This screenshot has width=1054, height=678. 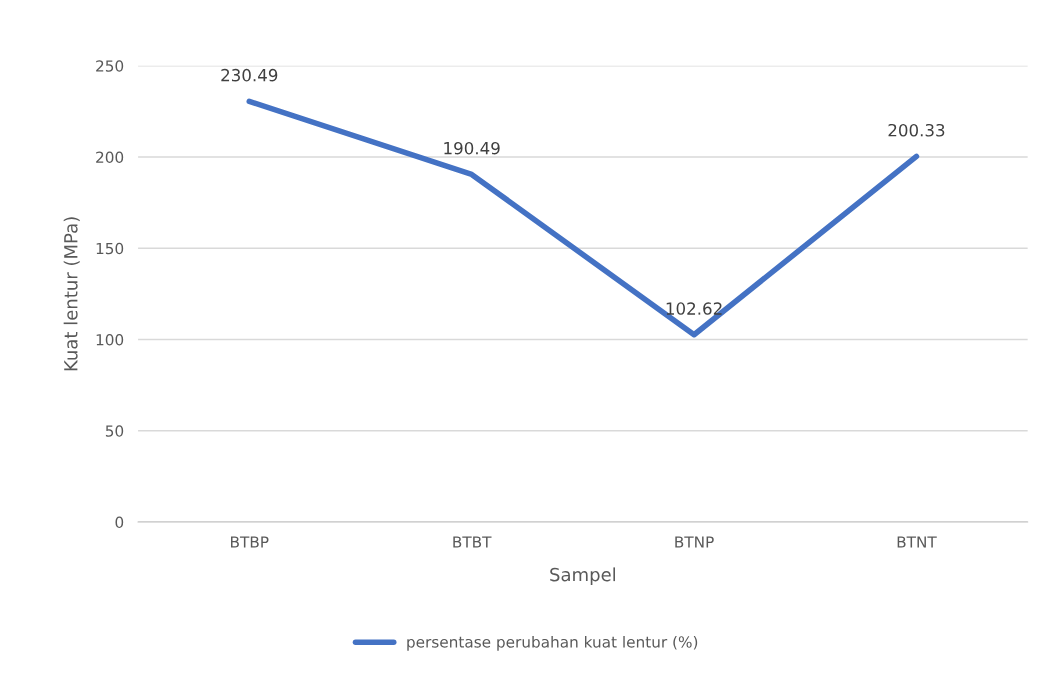 What do you see at coordinates (694, 542) in the screenshot?
I see `x-tick-label: BTNP` at bounding box center [694, 542].